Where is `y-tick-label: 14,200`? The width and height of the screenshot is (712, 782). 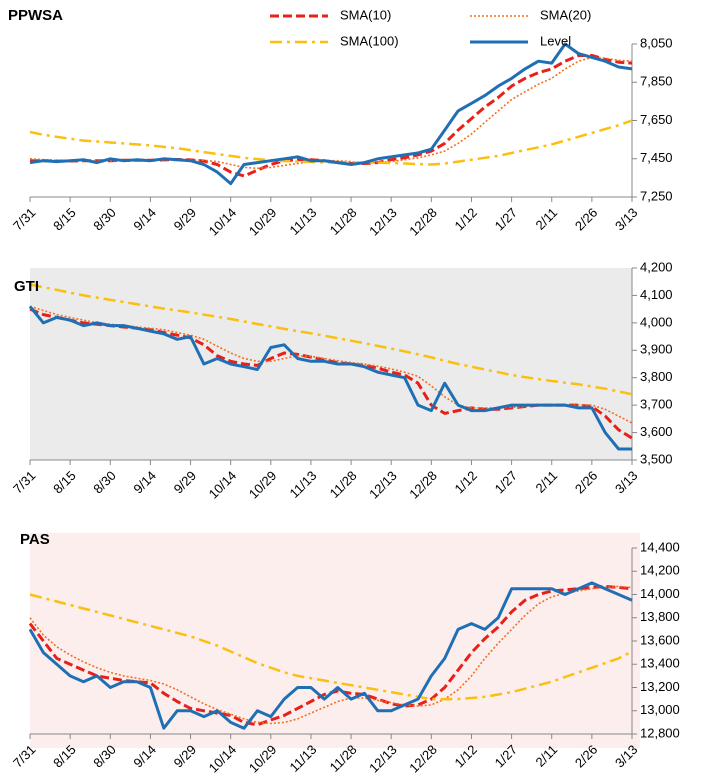
y-tick-label: 14,200 is located at coordinates (660, 570).